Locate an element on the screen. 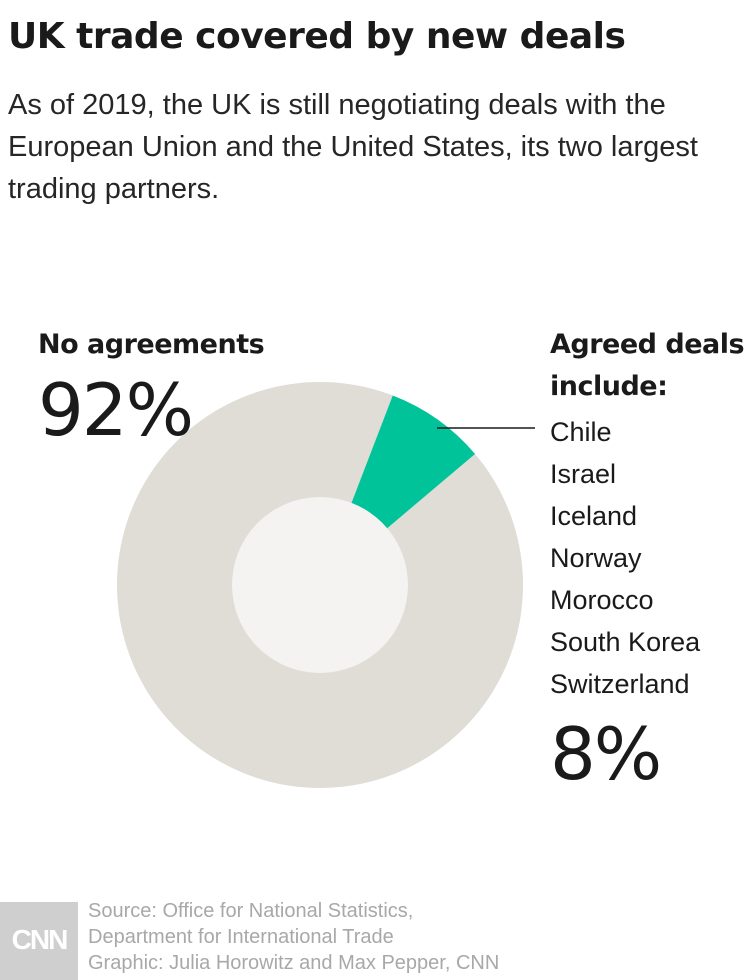 The width and height of the screenshot is (750, 980). partner-item: Switzerland is located at coordinates (620, 684).